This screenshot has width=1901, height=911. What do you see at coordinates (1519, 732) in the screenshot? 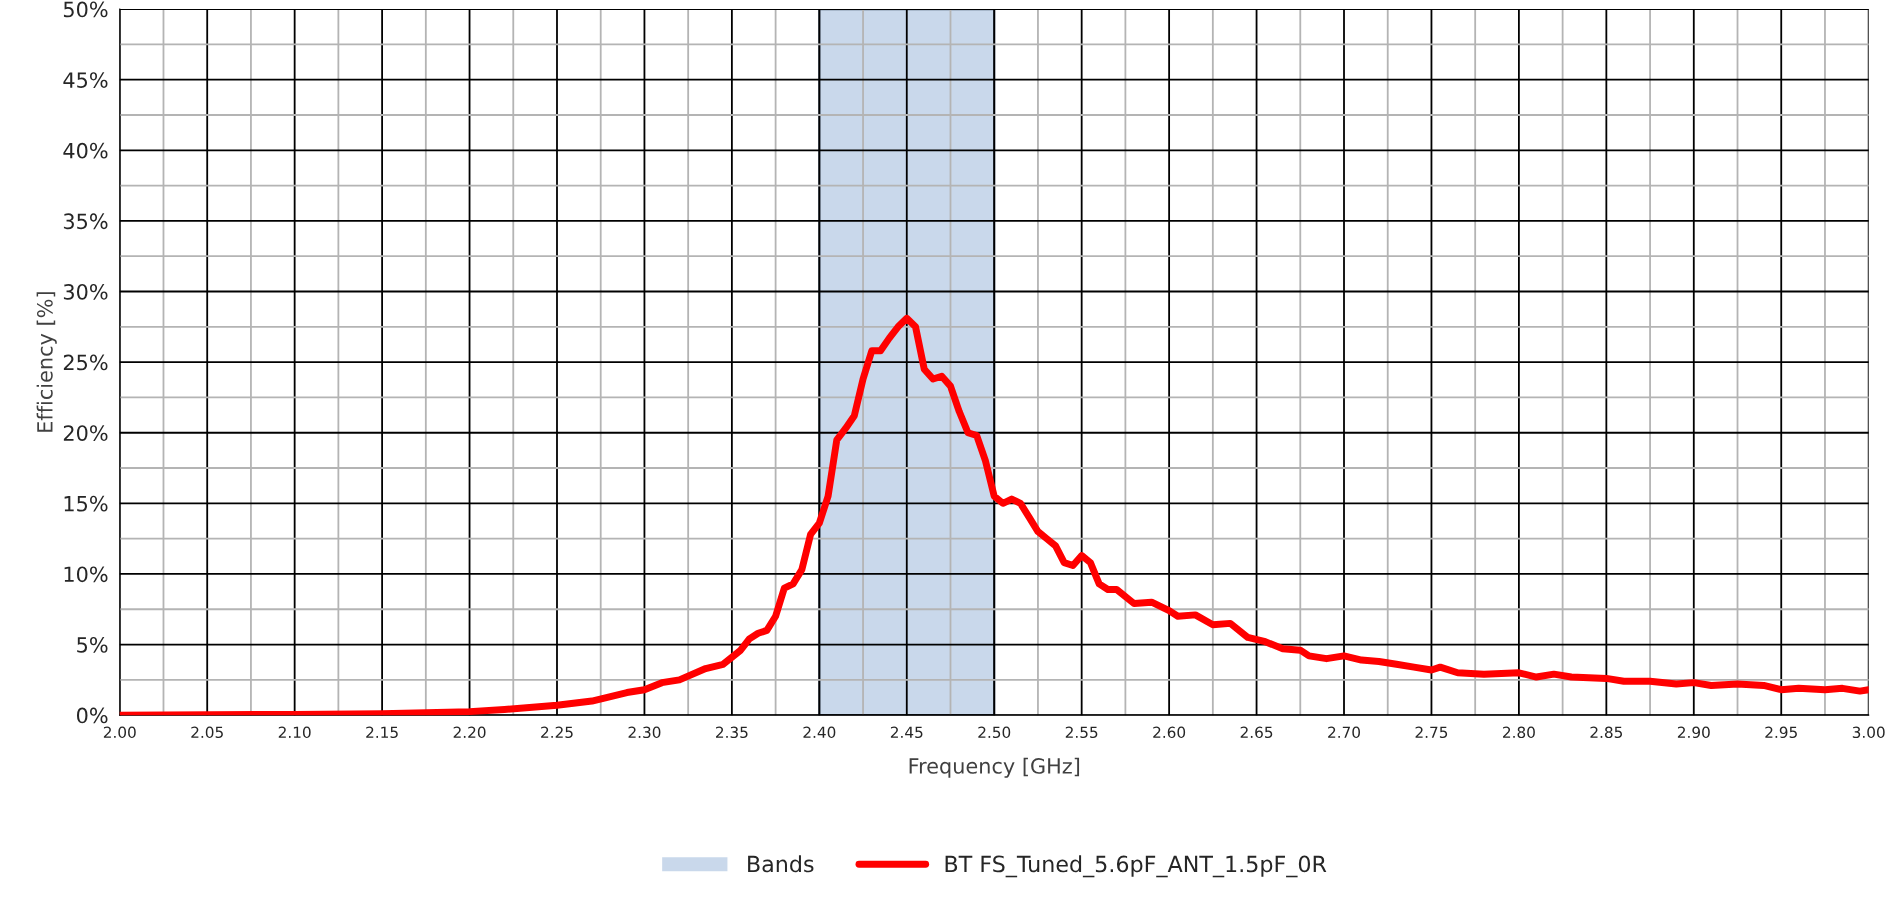
I see `x-tick-label: 2.80` at bounding box center [1519, 732].